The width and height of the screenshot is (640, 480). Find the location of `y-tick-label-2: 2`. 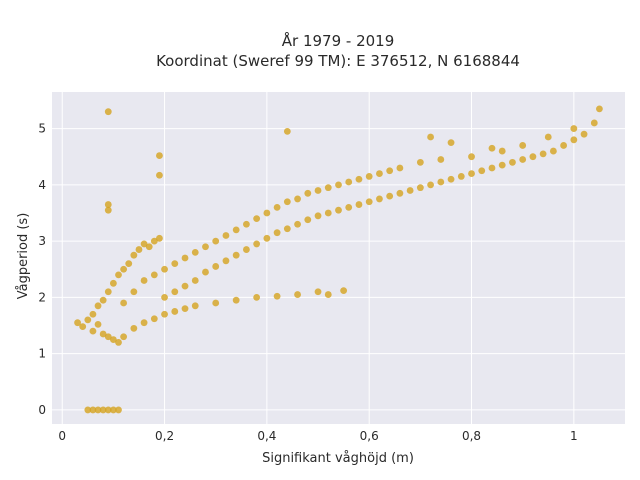

y-tick-label-2: 2 is located at coordinates (42, 297).